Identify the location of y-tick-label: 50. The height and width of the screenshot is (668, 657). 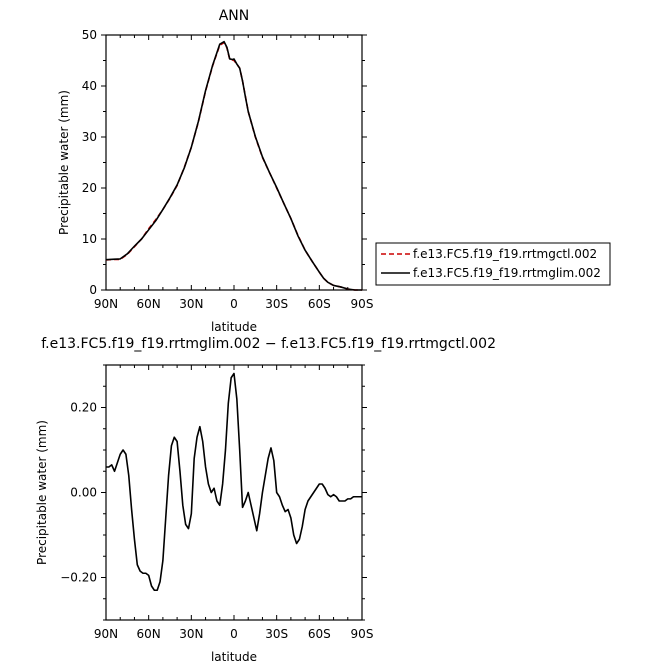
(89, 35).